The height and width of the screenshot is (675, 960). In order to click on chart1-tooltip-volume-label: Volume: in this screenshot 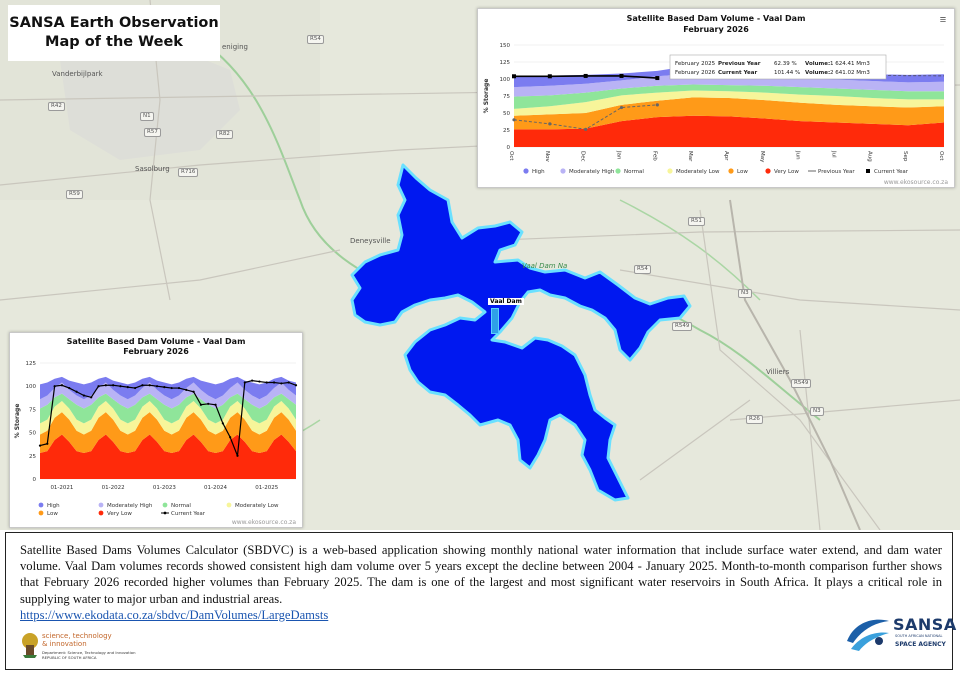, I will do `click(817, 73)`.